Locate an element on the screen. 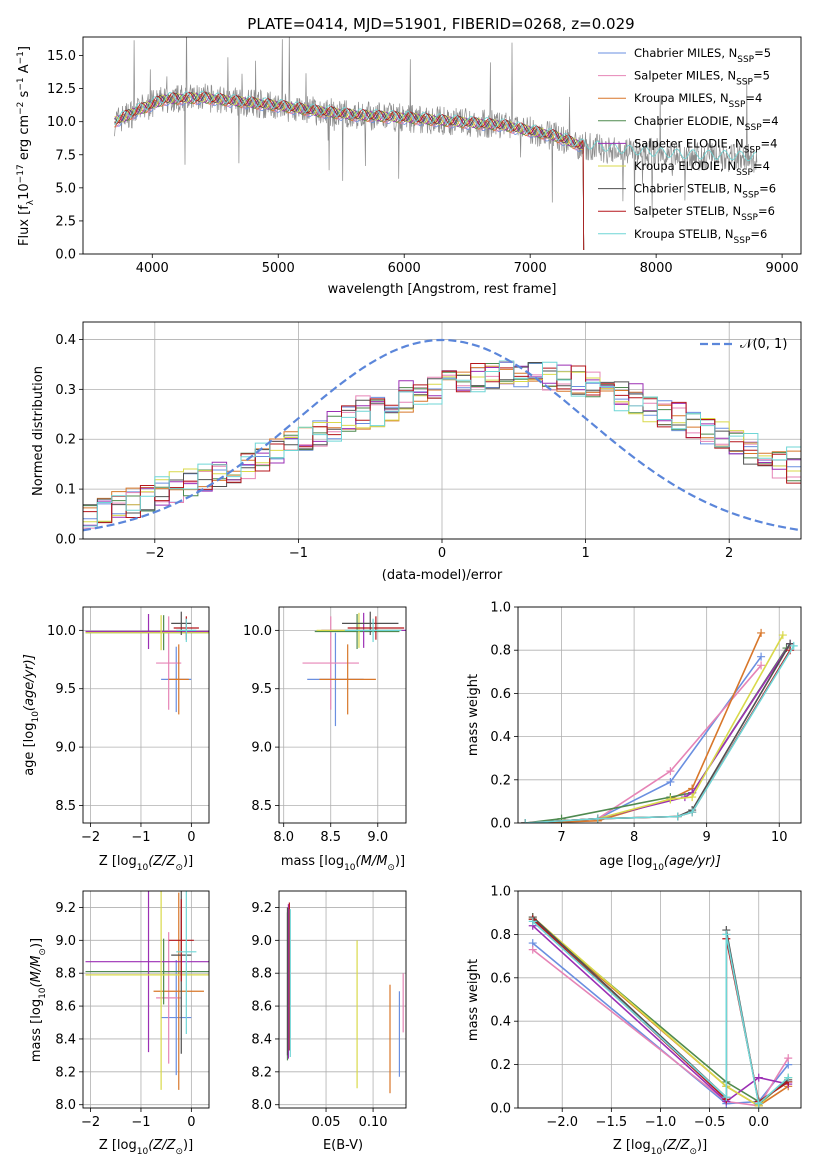  y-tick-label: 2.5 is located at coordinates (65, 221).